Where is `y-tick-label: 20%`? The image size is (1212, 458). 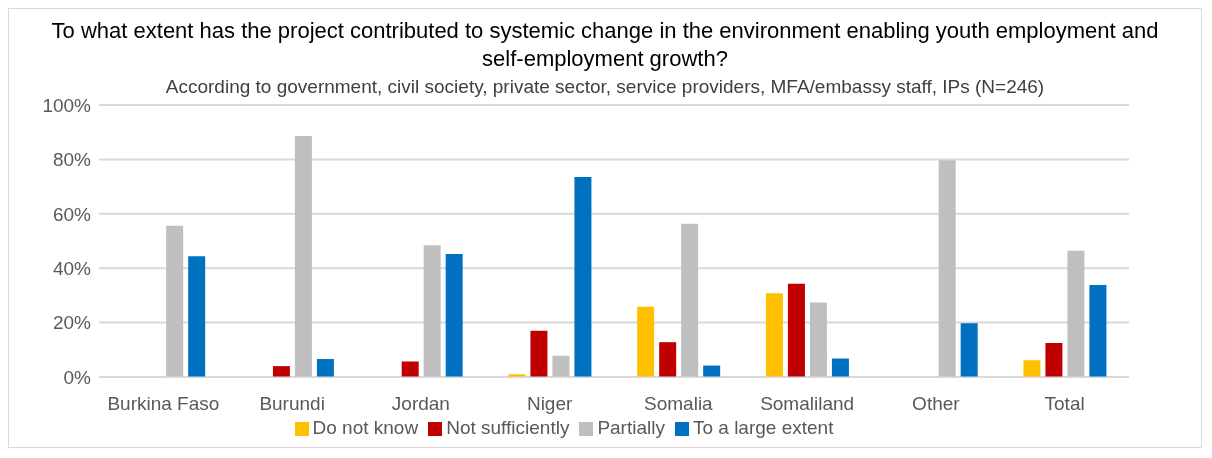
y-tick-label: 20% is located at coordinates (72, 323).